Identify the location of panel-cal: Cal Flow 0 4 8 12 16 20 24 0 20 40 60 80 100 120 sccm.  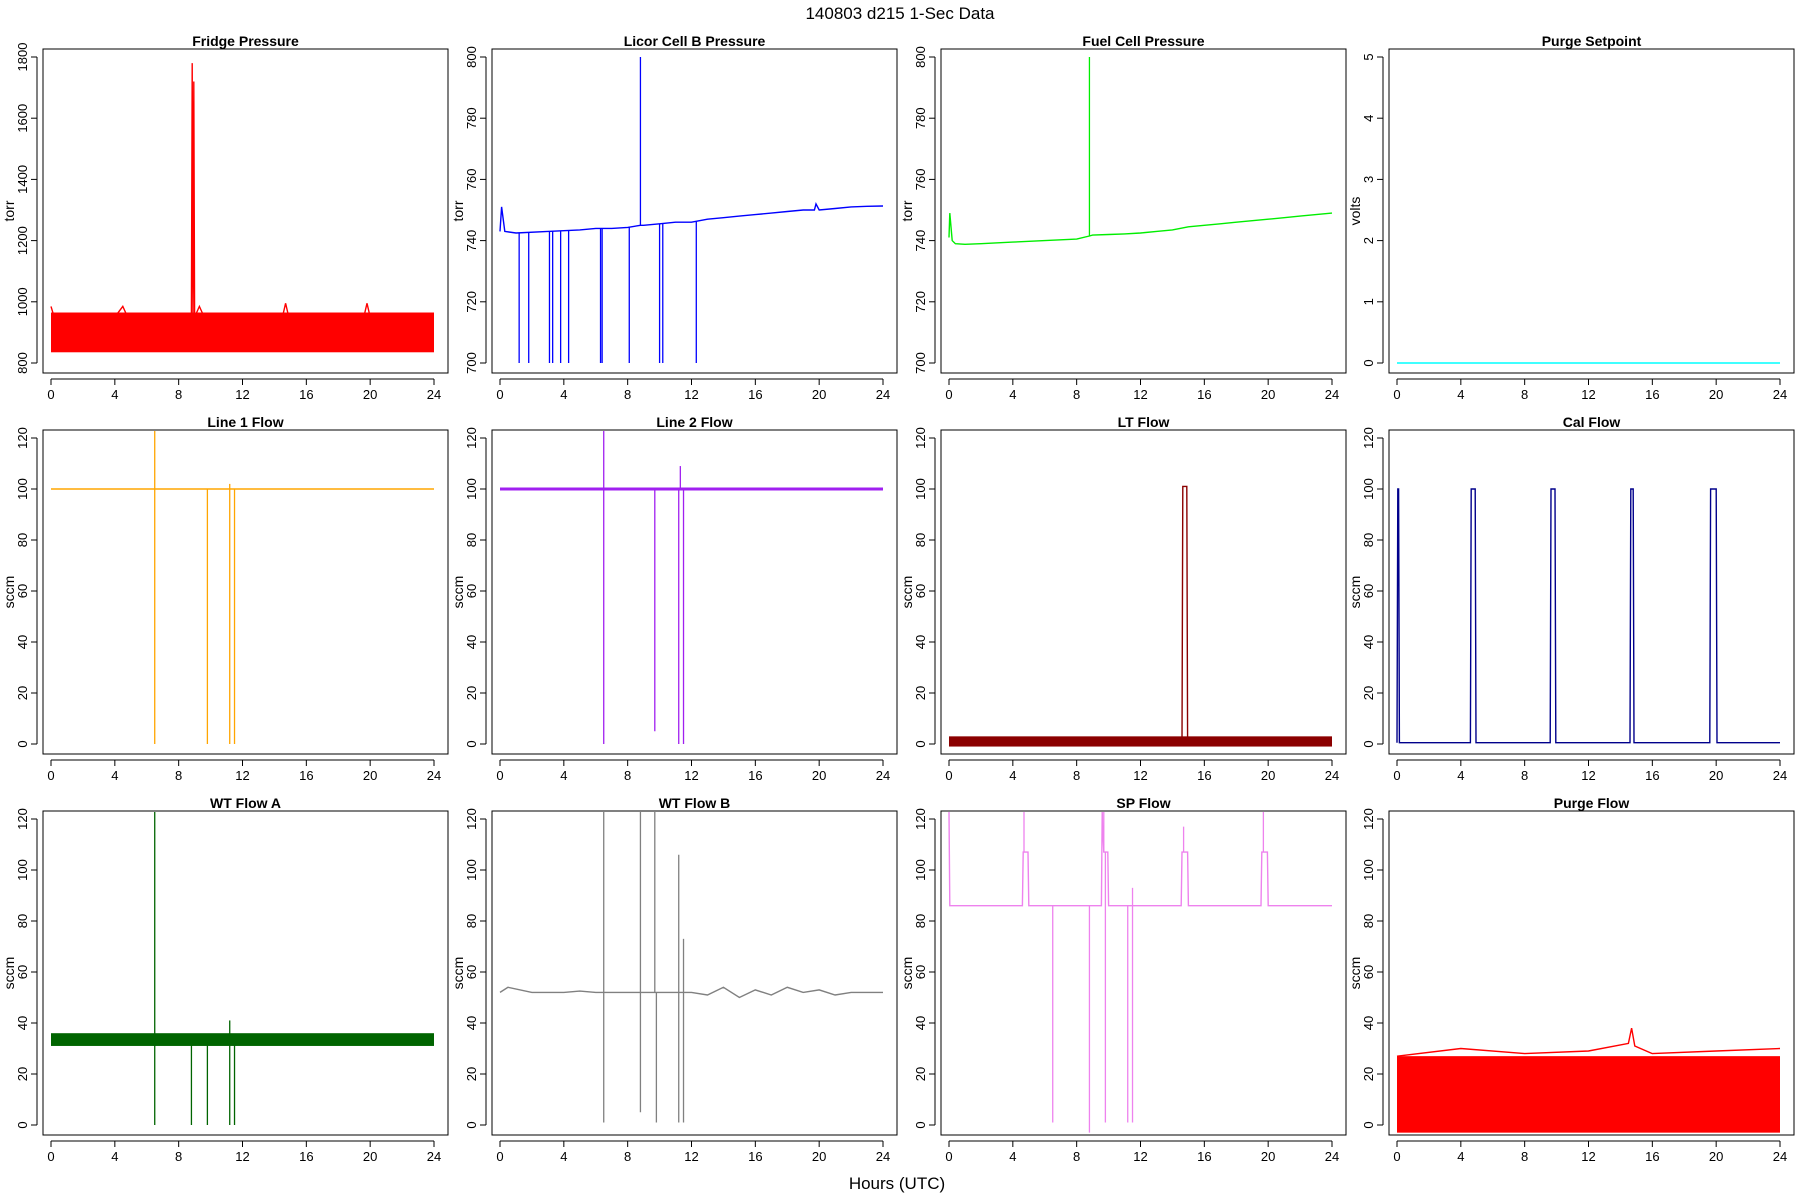
(1571, 598).